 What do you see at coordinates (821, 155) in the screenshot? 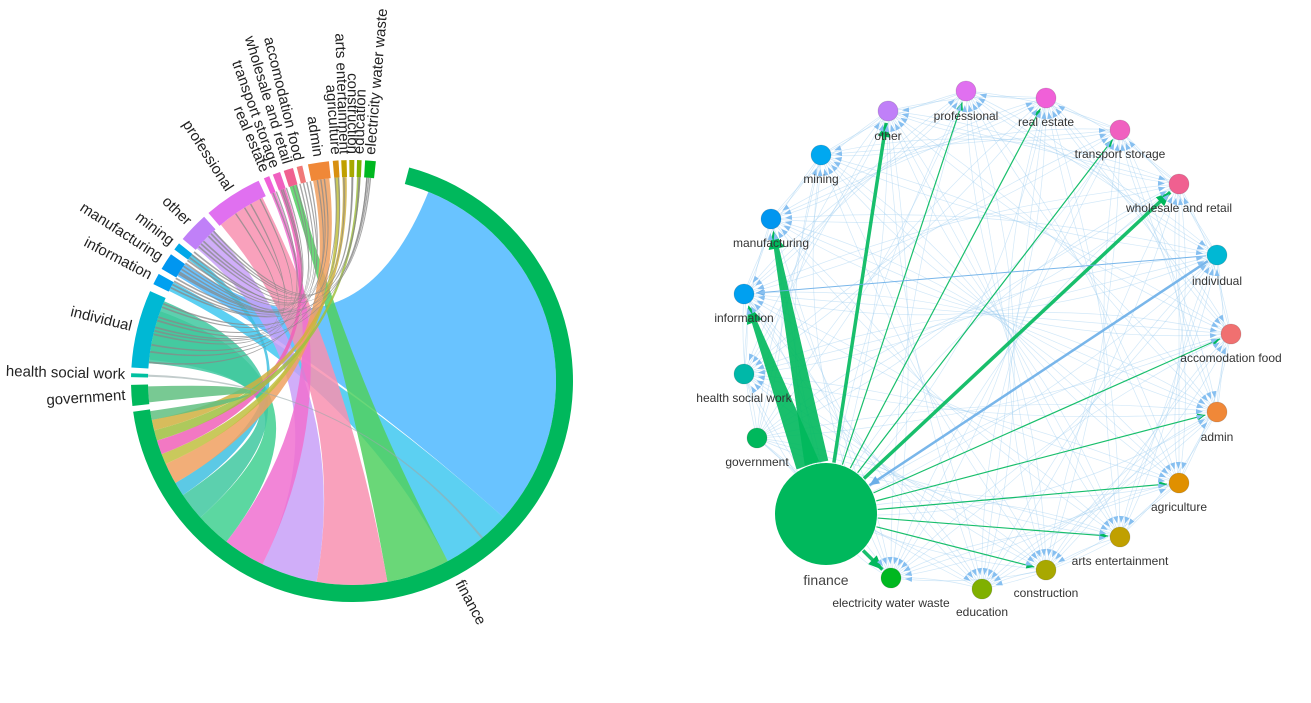
I see `network-node-mining` at bounding box center [821, 155].